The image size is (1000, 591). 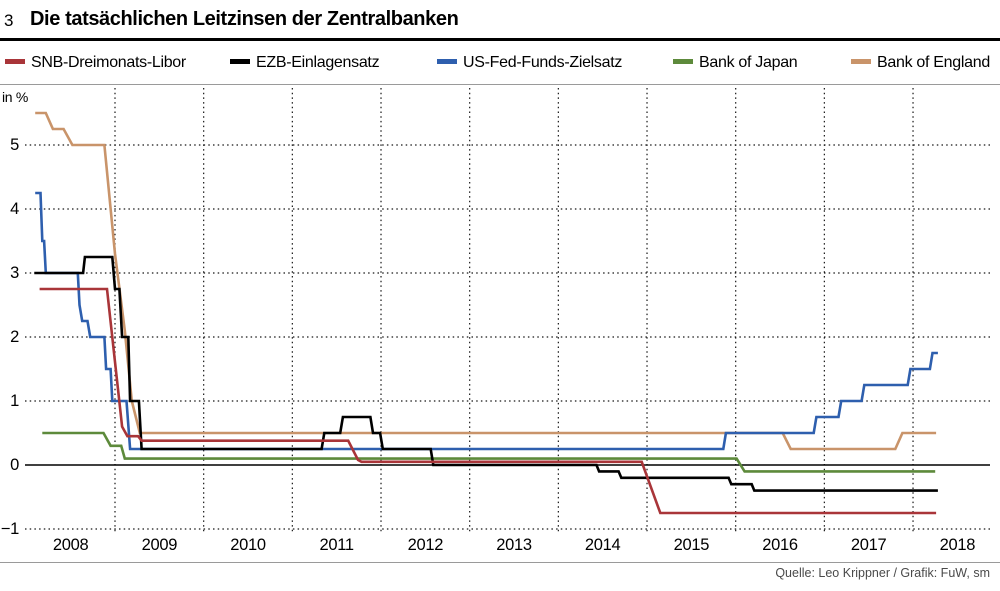 What do you see at coordinates (108, 62) in the screenshot?
I see `legend-item-label: SNB-Dreimonats-Libor` at bounding box center [108, 62].